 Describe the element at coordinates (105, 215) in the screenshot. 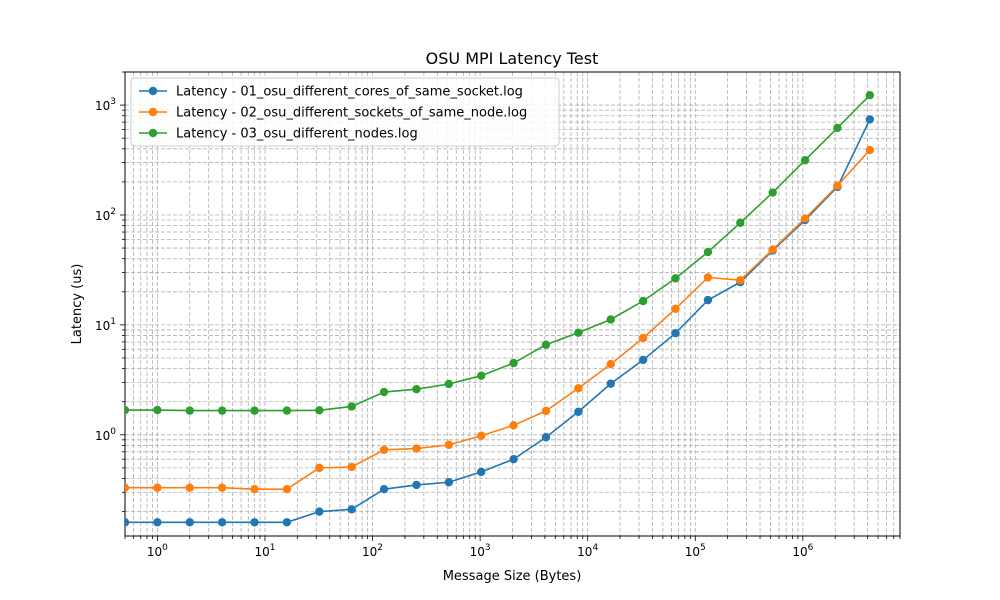

I see `y-tick-label: 10²` at that location.